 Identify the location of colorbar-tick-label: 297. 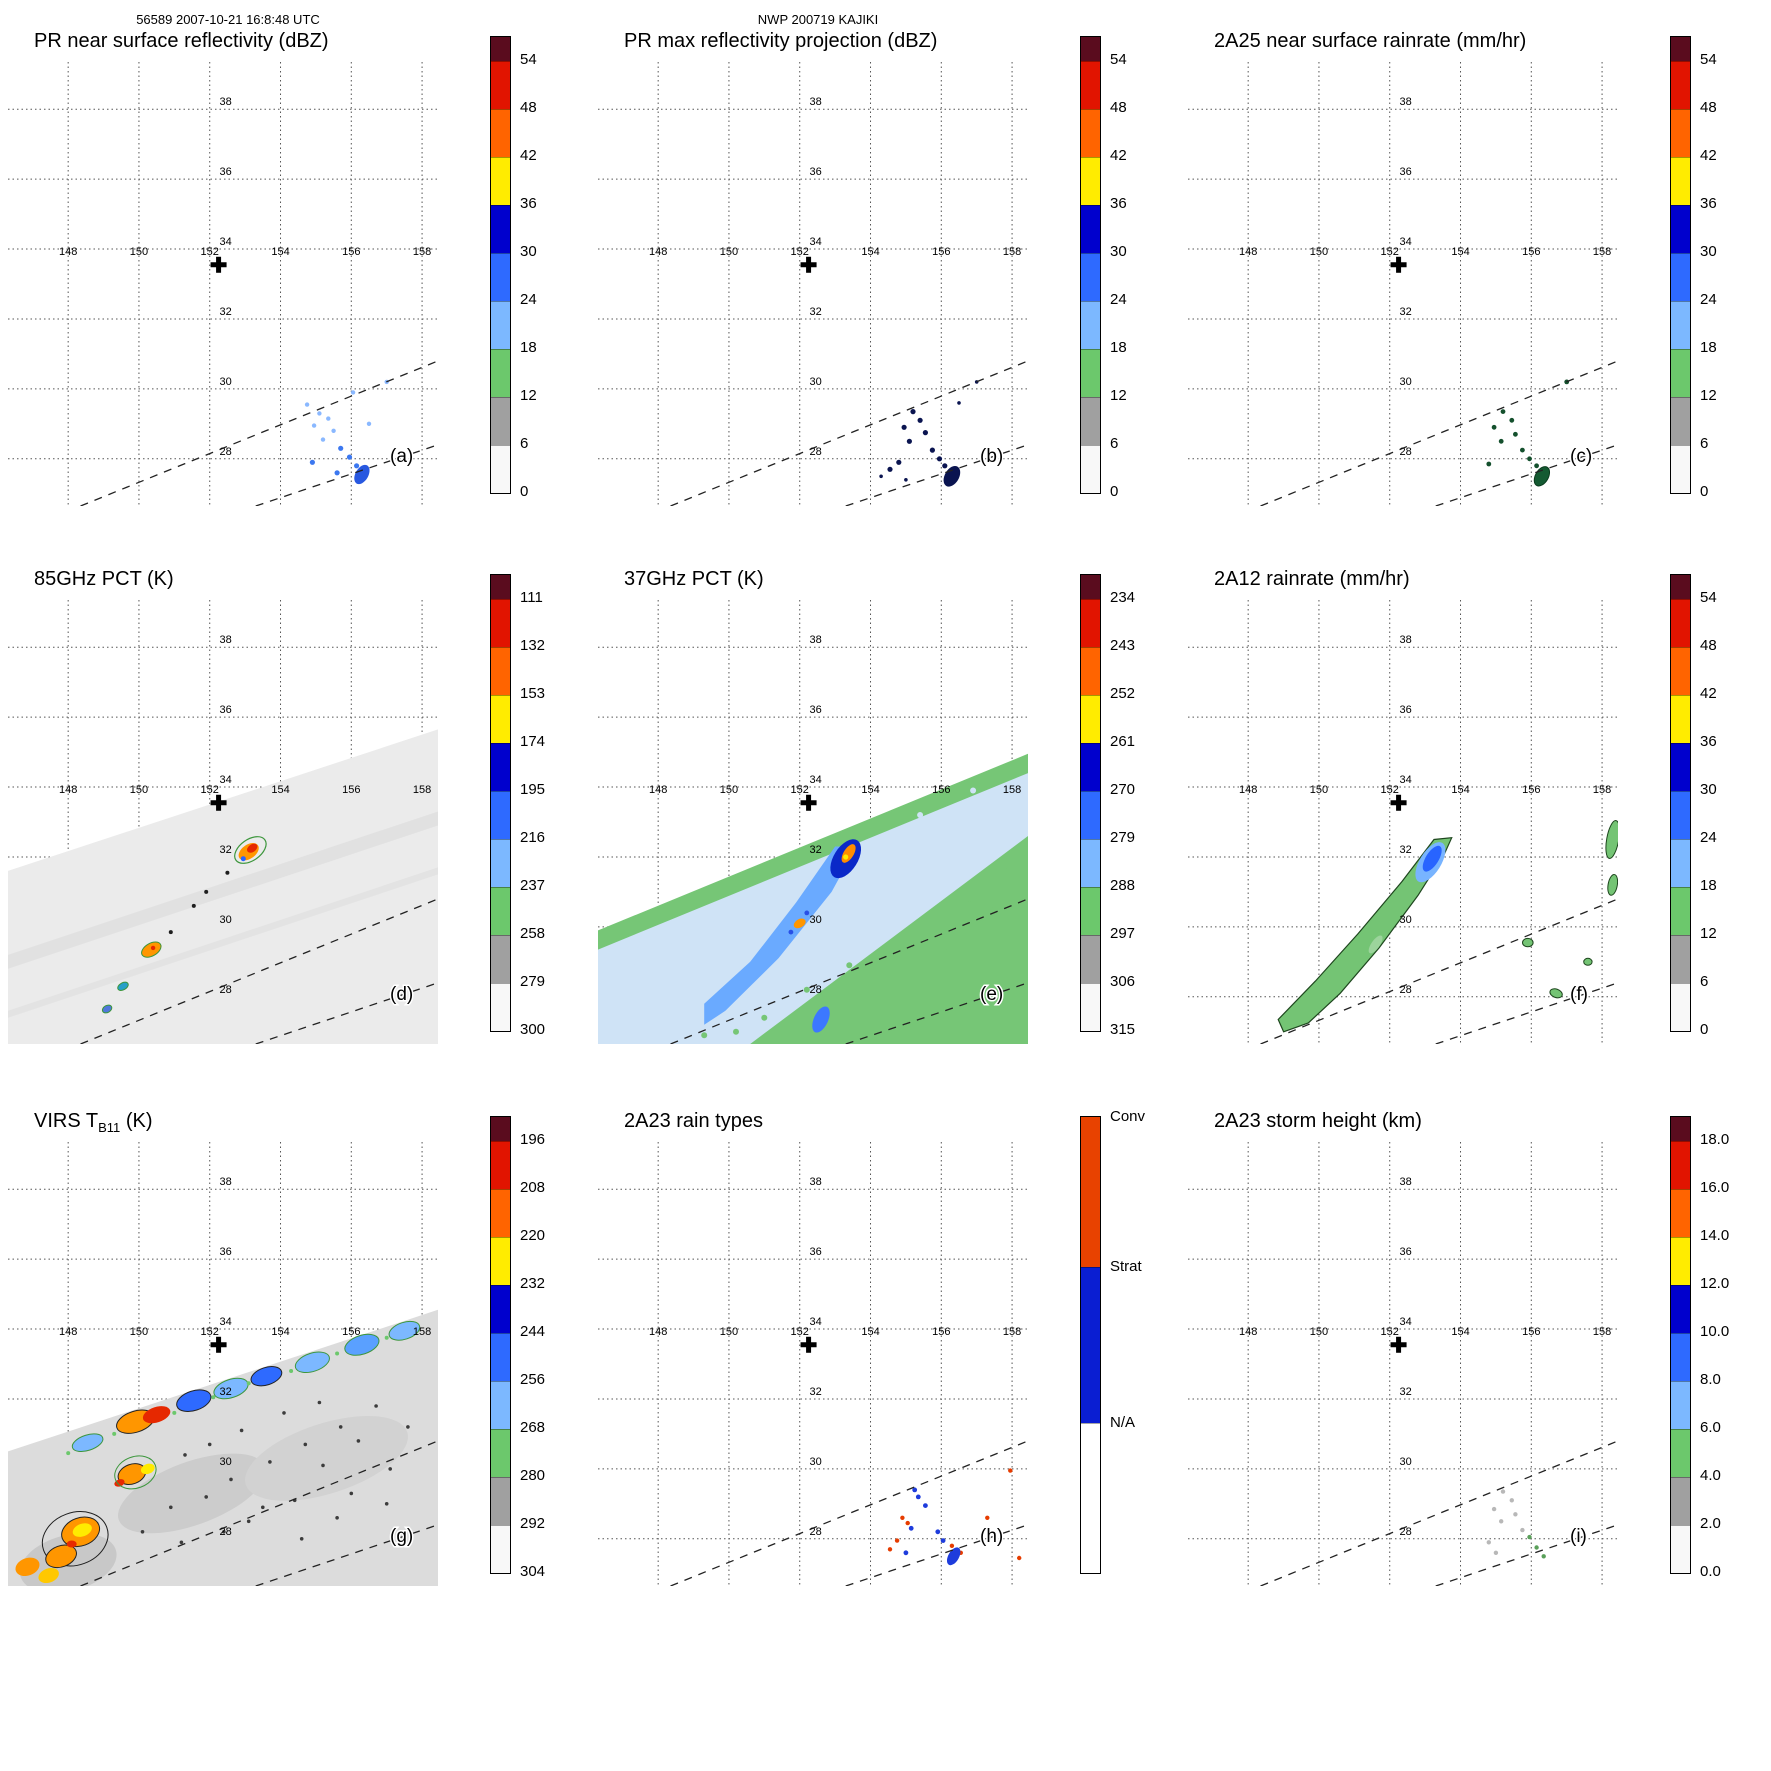
(1123, 933).